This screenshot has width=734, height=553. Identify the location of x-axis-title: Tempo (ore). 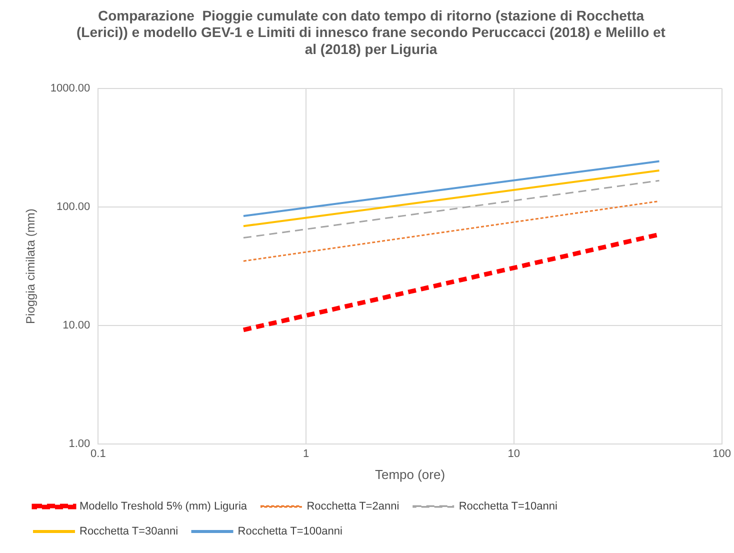
(410, 474).